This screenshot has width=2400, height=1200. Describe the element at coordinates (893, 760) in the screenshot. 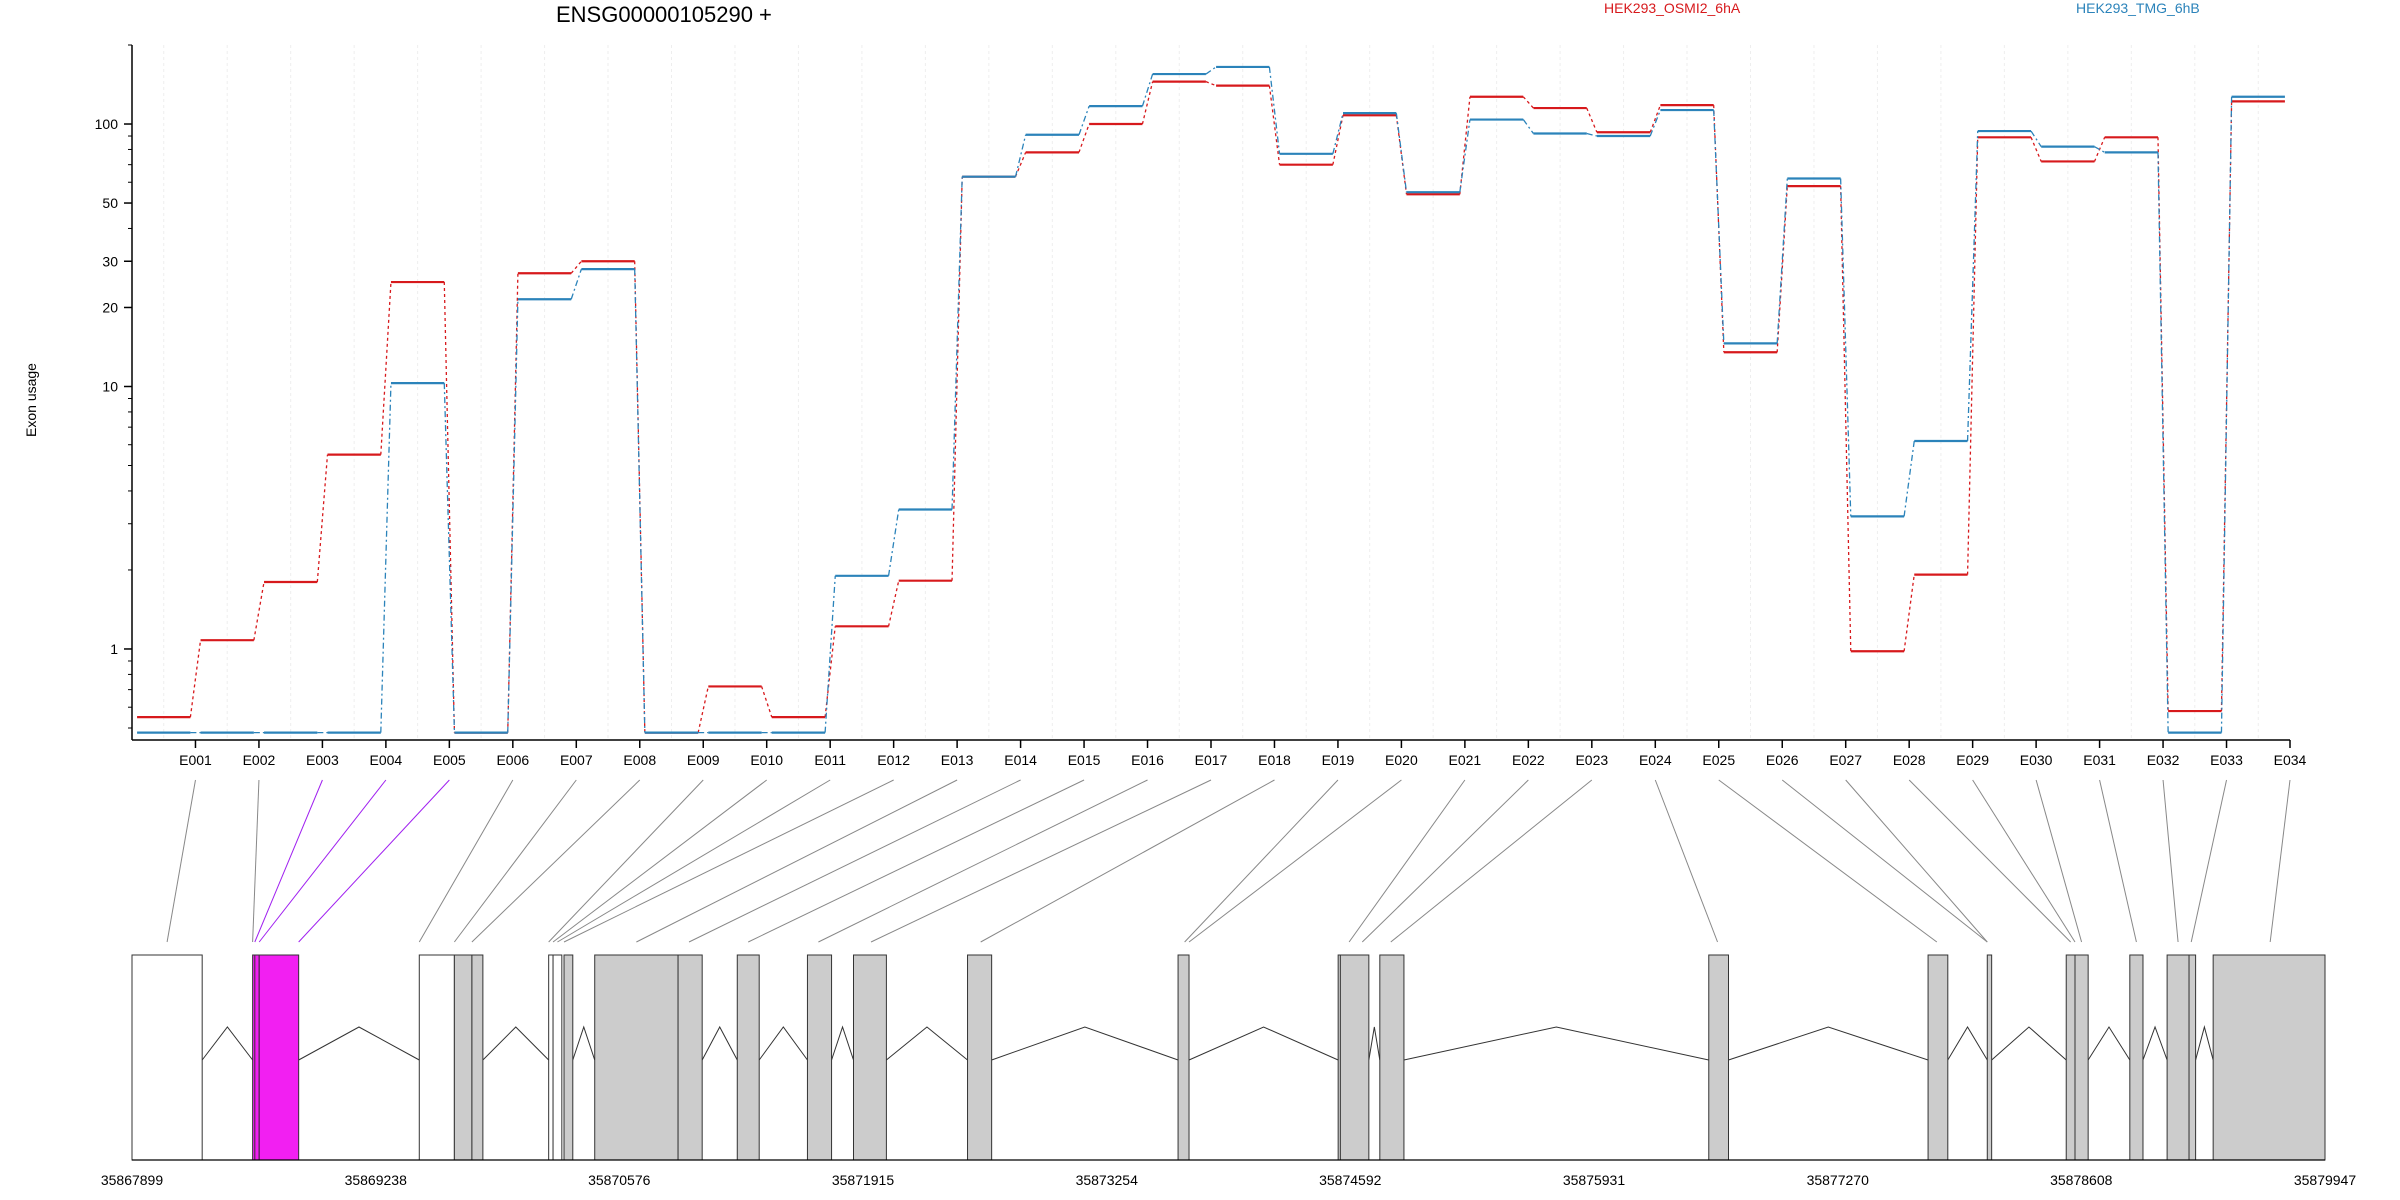

I see `x-tick-label: E012` at that location.